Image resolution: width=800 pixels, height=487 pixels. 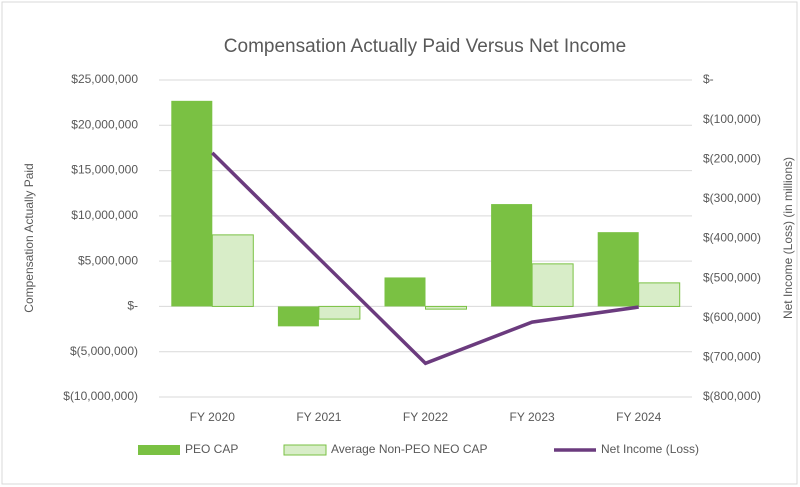 I want to click on x-tick-label: FY 2020, so click(x=212, y=417).